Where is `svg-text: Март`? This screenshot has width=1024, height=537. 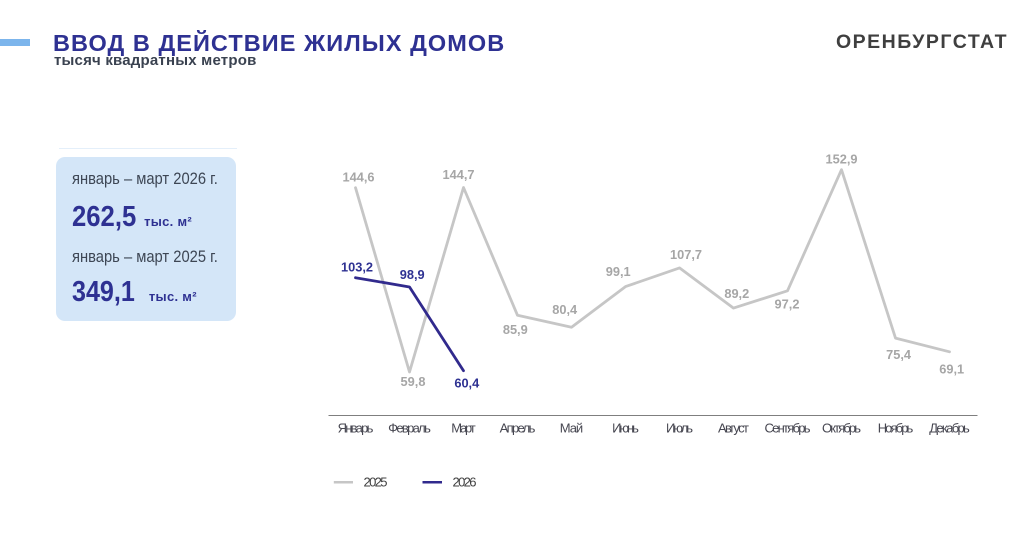 svg-text: Март is located at coordinates (463, 428).